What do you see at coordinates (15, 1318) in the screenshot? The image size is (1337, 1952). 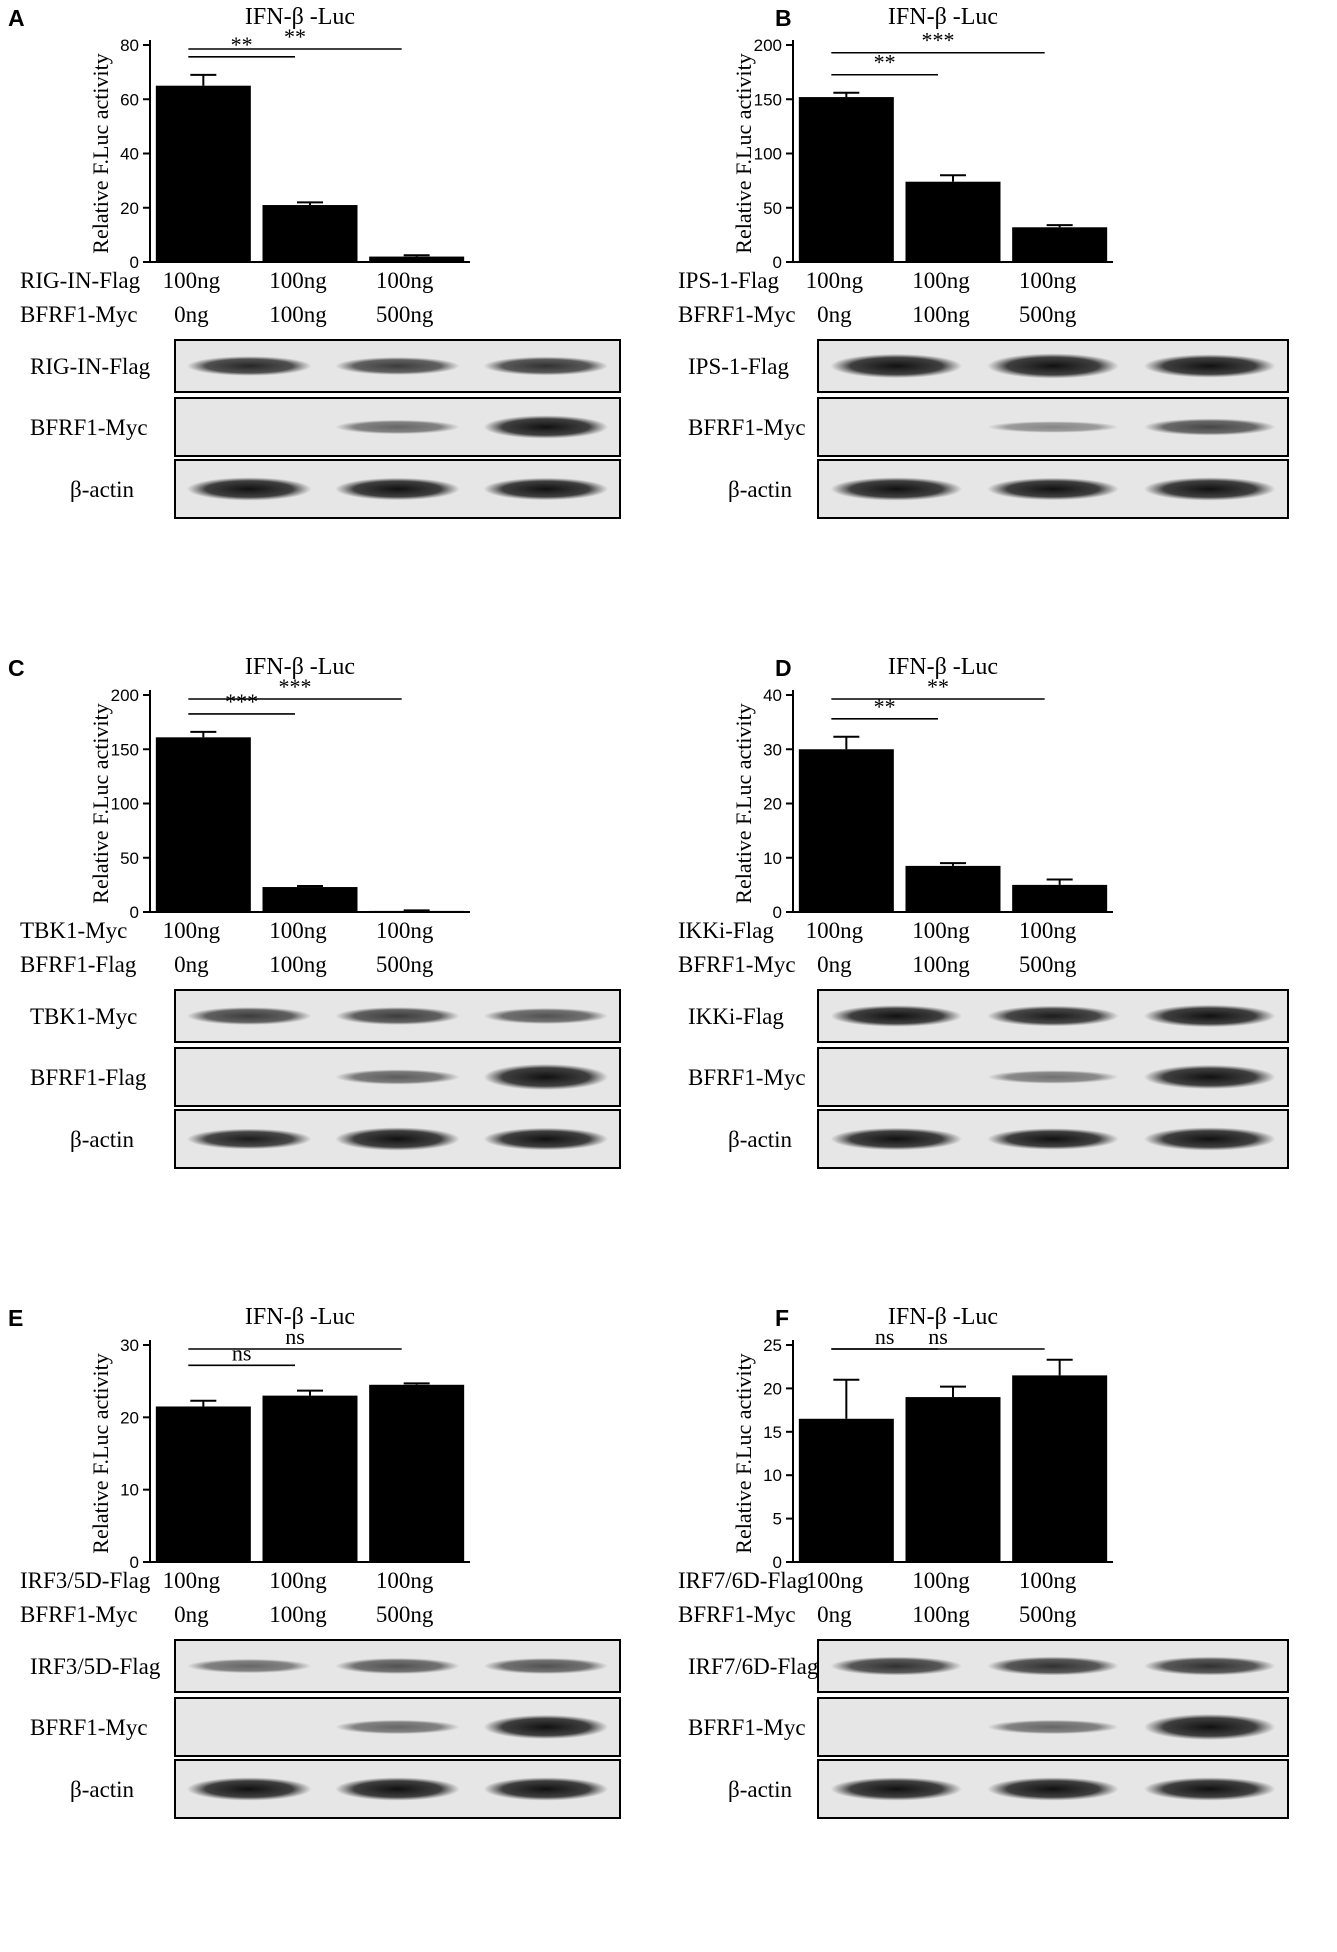 I see `panel-letter: E` at bounding box center [15, 1318].